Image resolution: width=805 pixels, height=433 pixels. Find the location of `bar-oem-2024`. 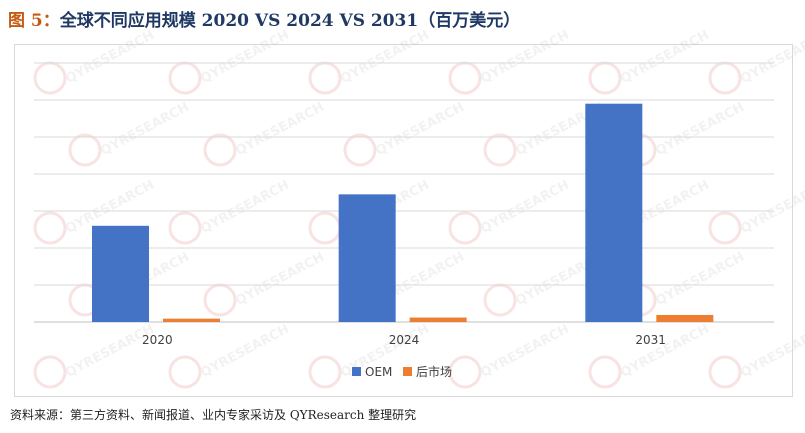

bar-oem-2024 is located at coordinates (367, 258).